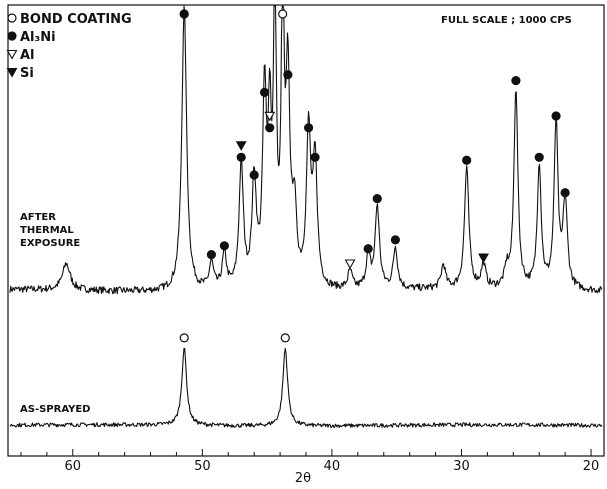 This screenshot has height=489, width=607. What do you see at coordinates (38, 37) in the screenshot?
I see `legend-label-al3ni: Al₃Ni` at bounding box center [38, 37].